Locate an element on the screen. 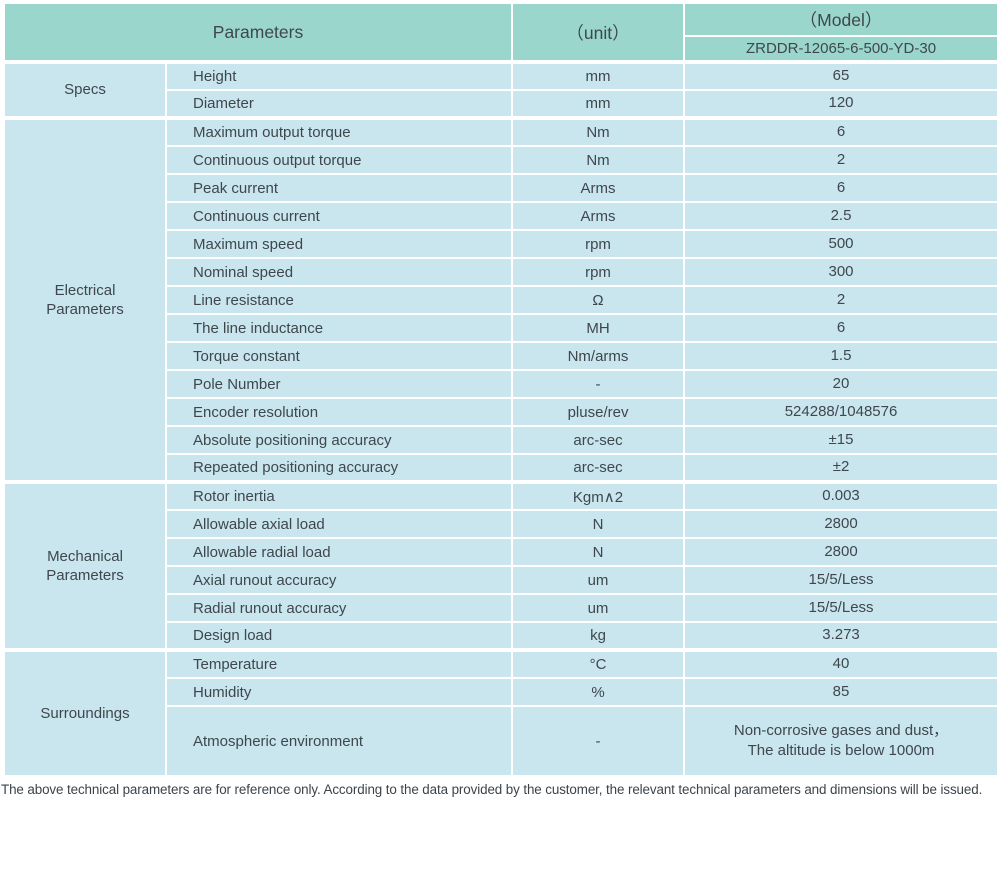 This screenshot has width=1000, height=879. param-cell: Nominal speed is located at coordinates (339, 272).